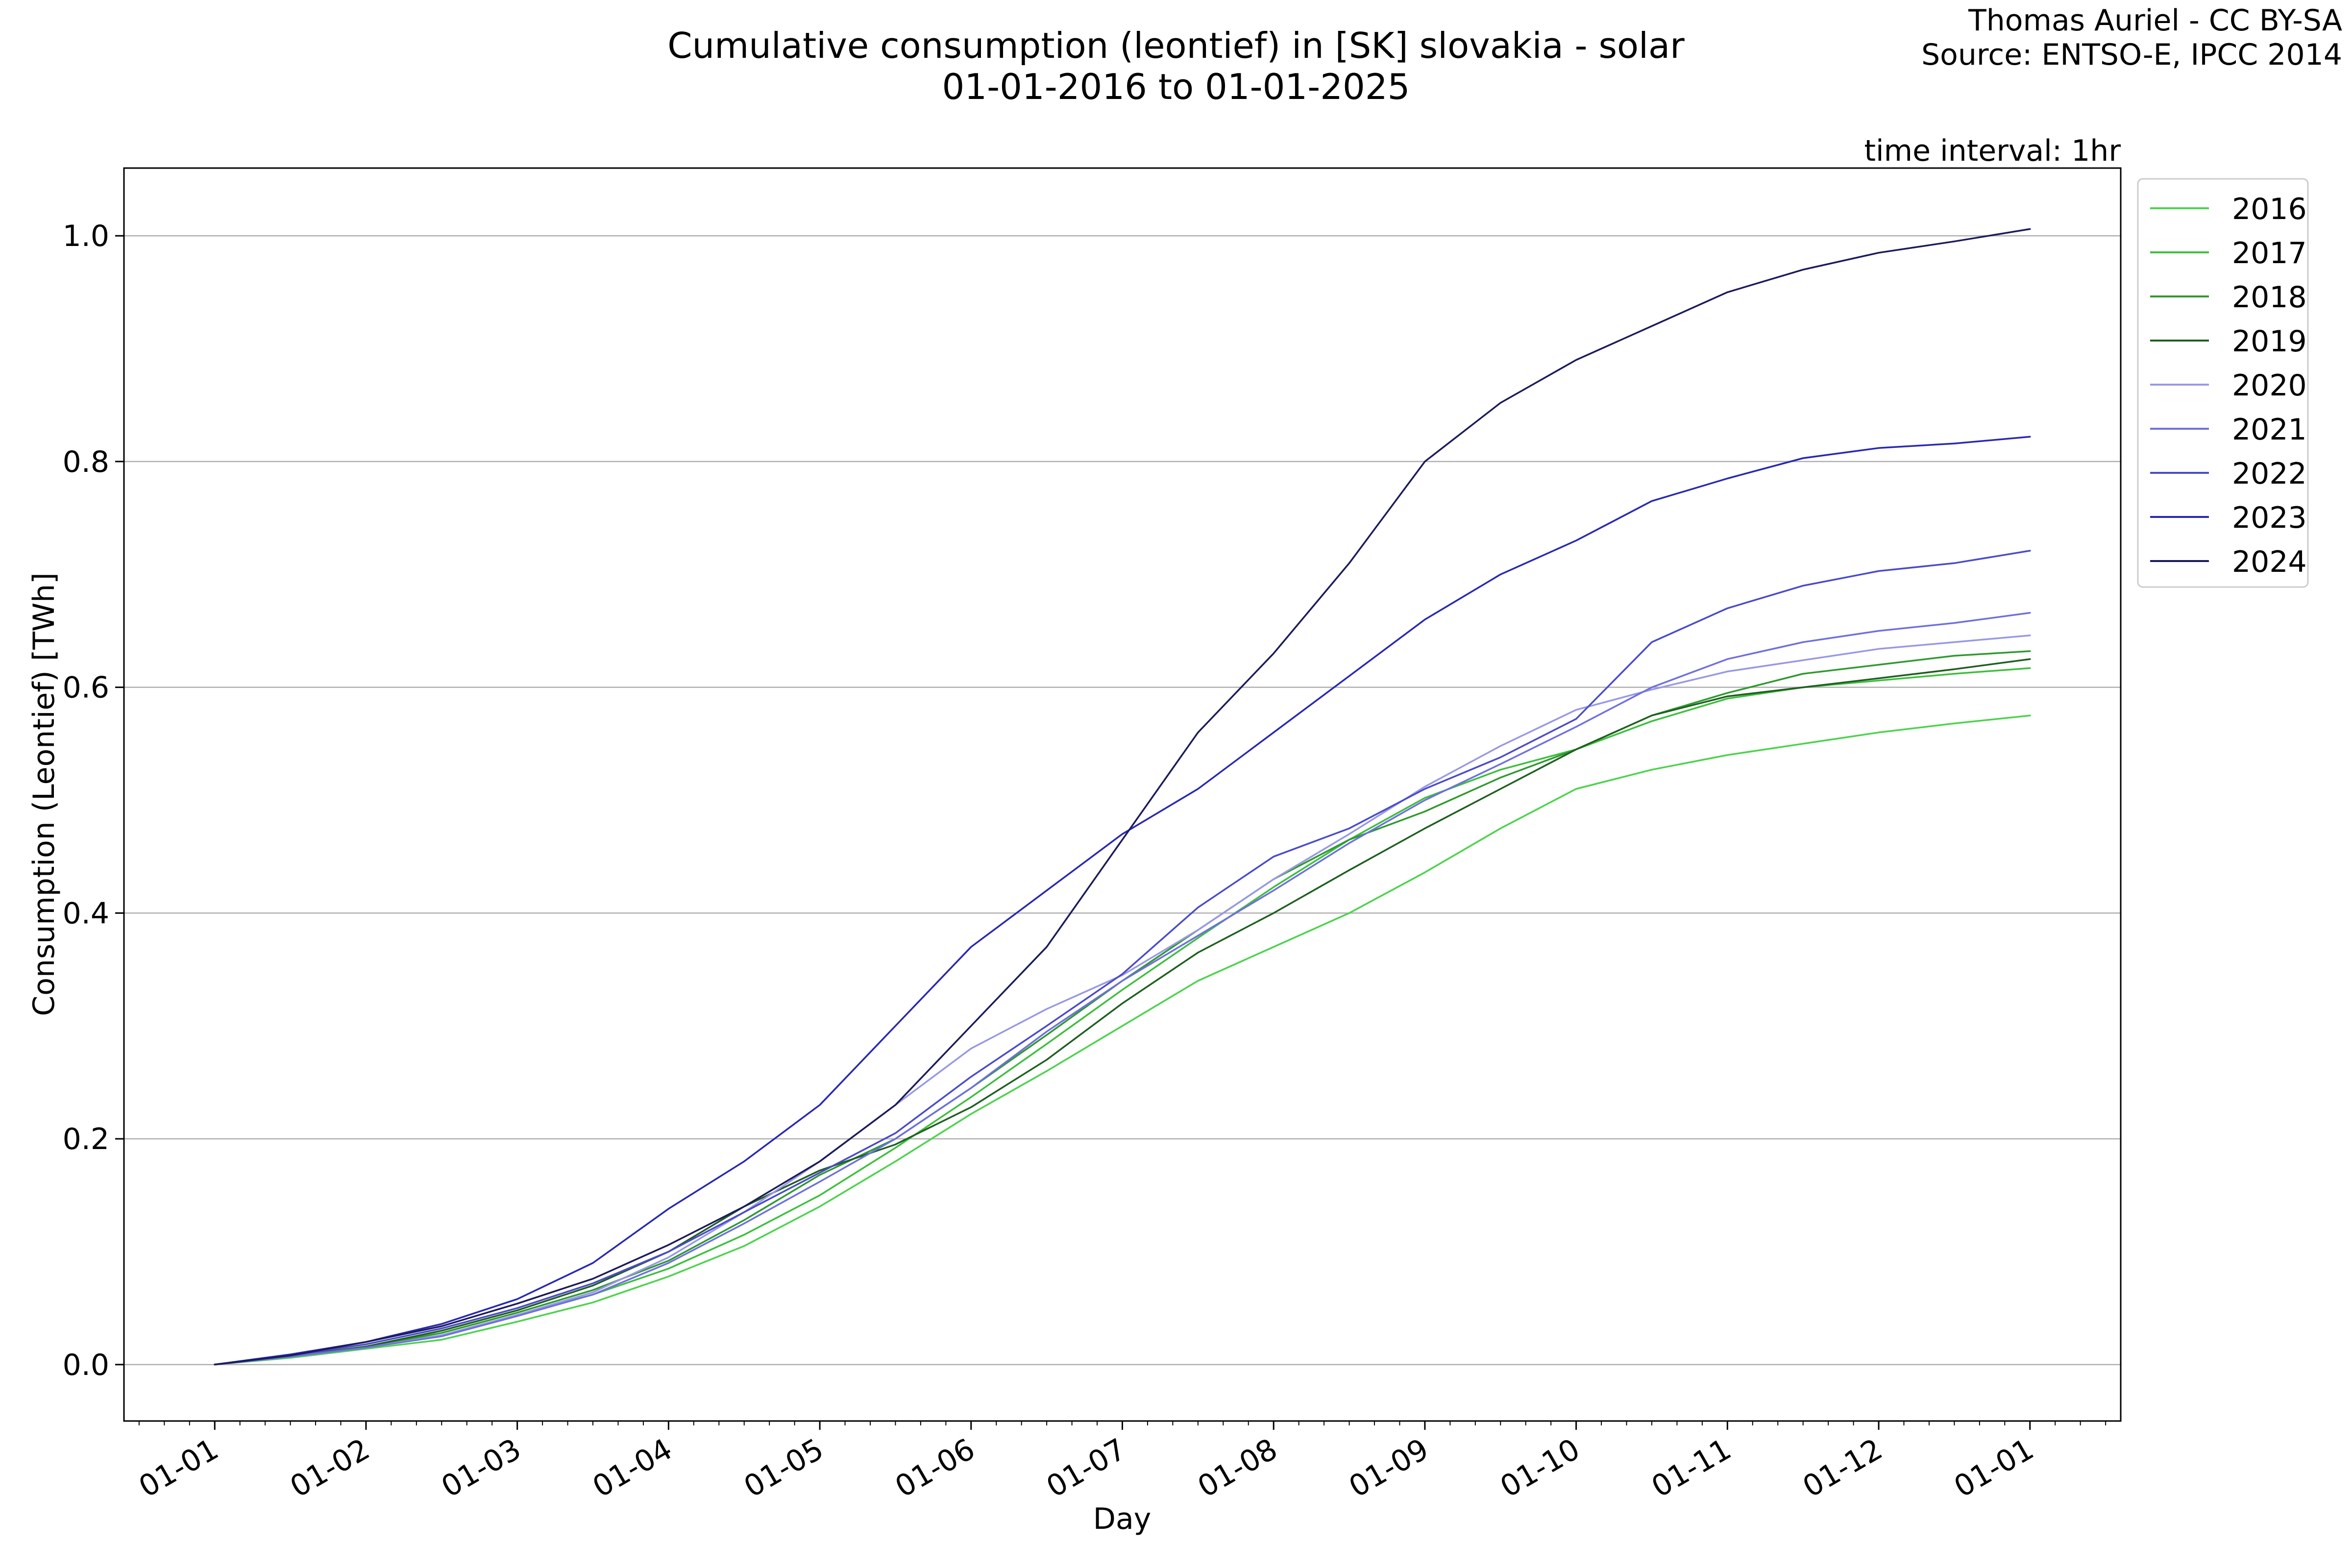  I want to click on y-tick-label: 0.4, so click(86, 913).